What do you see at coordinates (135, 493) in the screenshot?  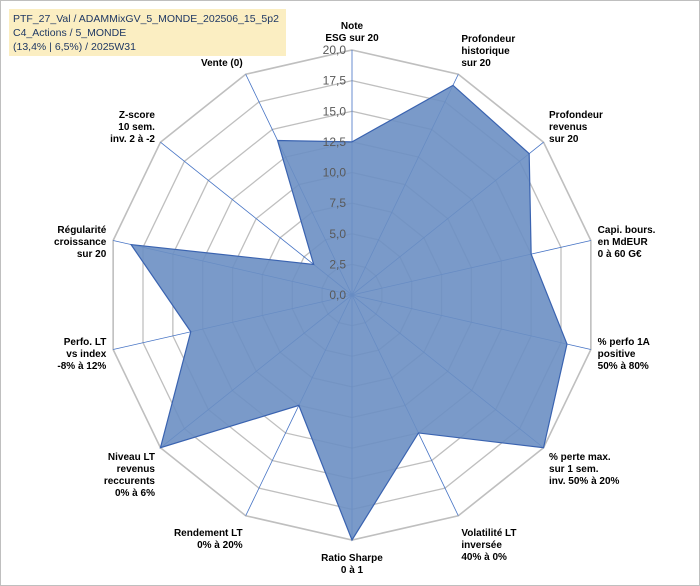 I see `axis-label: 0% à 6%` at bounding box center [135, 493].